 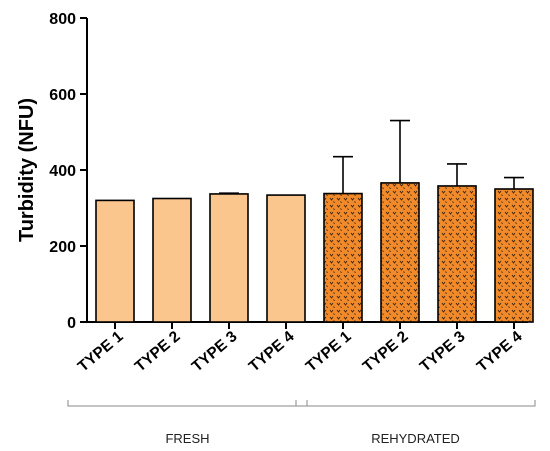 What do you see at coordinates (62, 247) in the screenshot?
I see `y-tick-label: 200` at bounding box center [62, 247].